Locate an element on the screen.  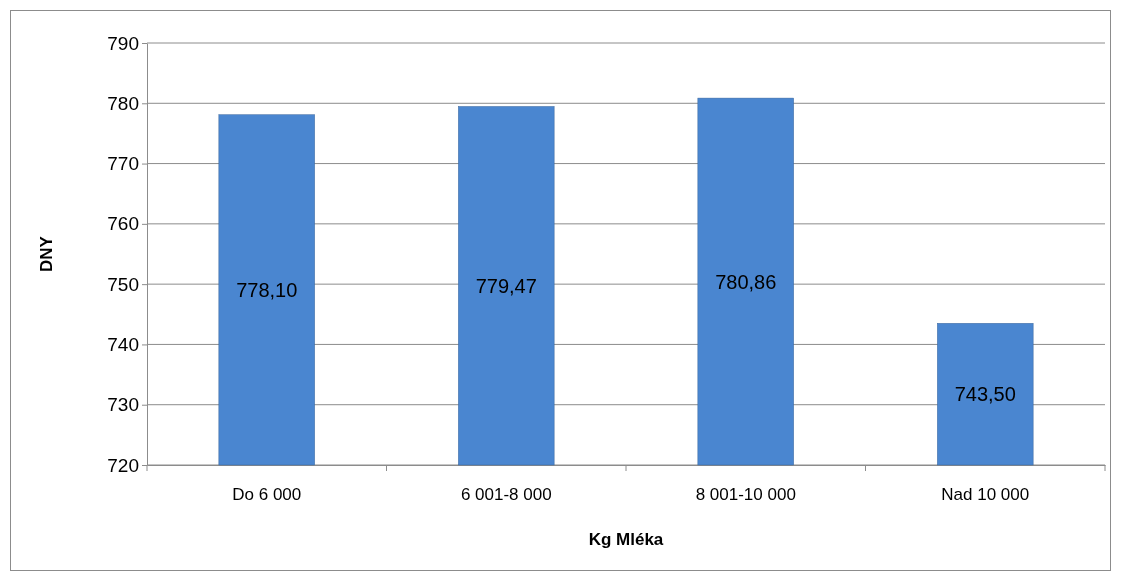
data-label: 780,86 is located at coordinates (746, 281).